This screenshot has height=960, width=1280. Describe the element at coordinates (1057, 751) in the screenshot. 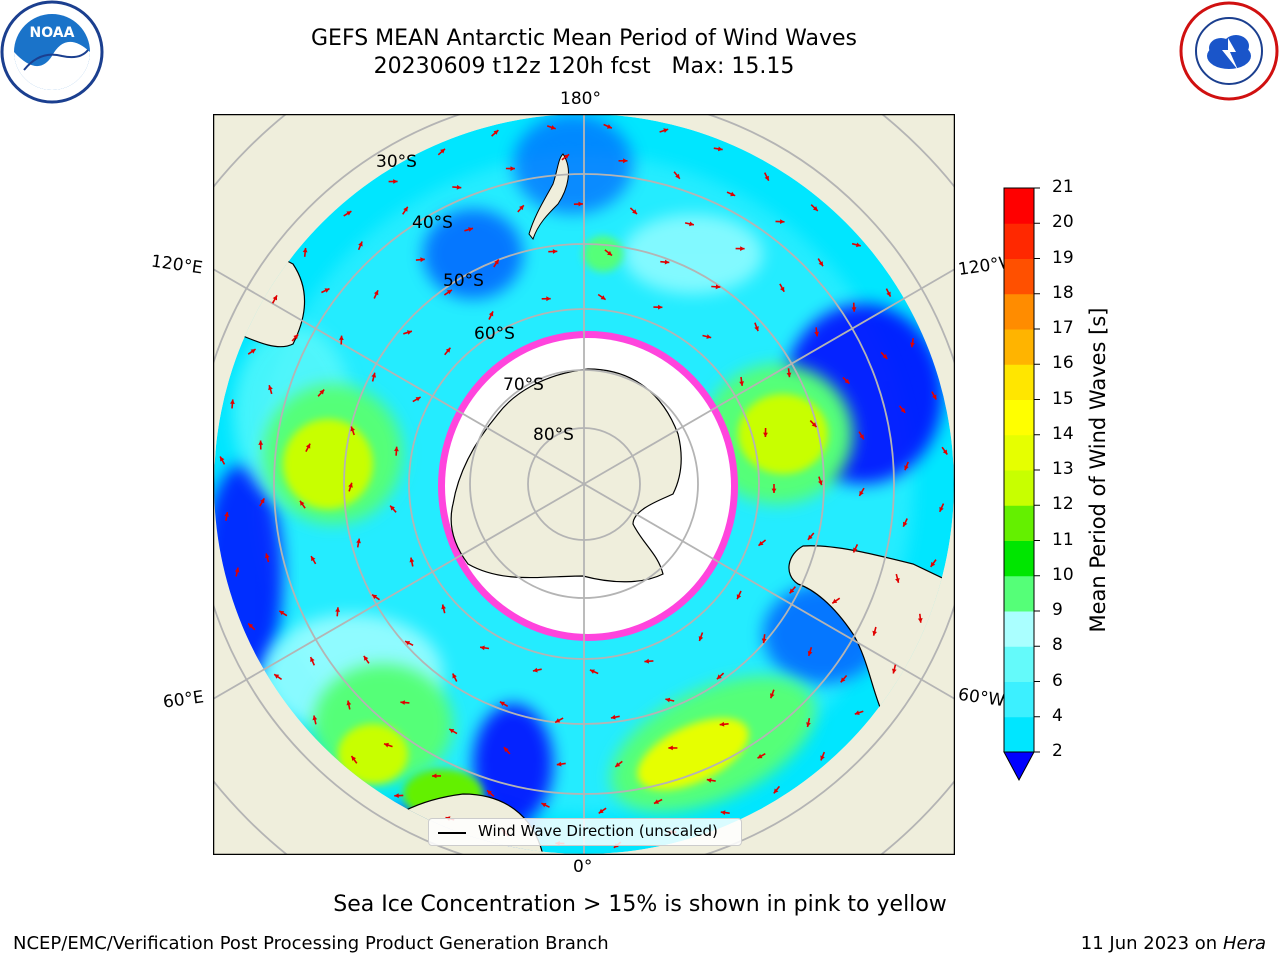

I see `colorbar-tick-label: 2` at that location.